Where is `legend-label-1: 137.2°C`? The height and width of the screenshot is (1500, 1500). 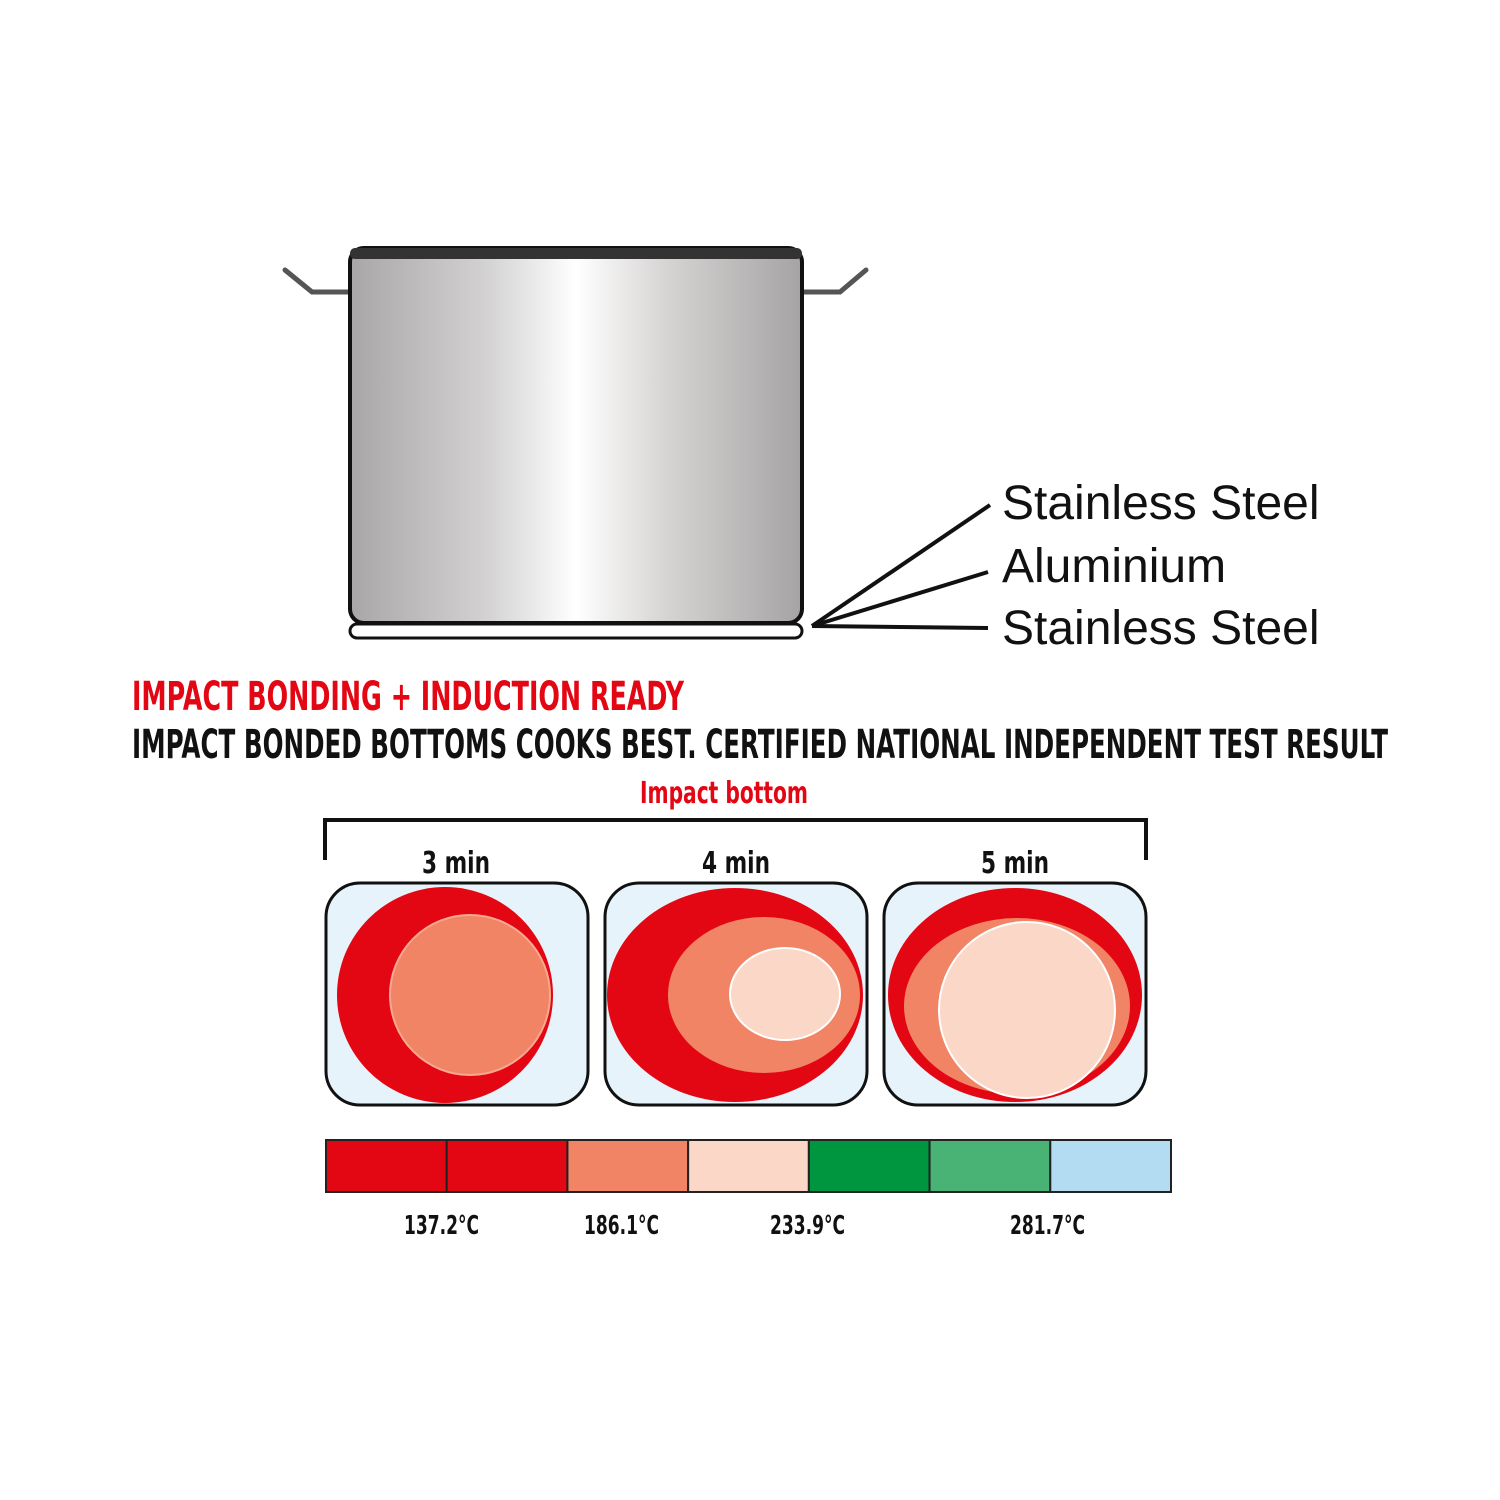 legend-label-1: 137.2°C is located at coordinates (441, 1226).